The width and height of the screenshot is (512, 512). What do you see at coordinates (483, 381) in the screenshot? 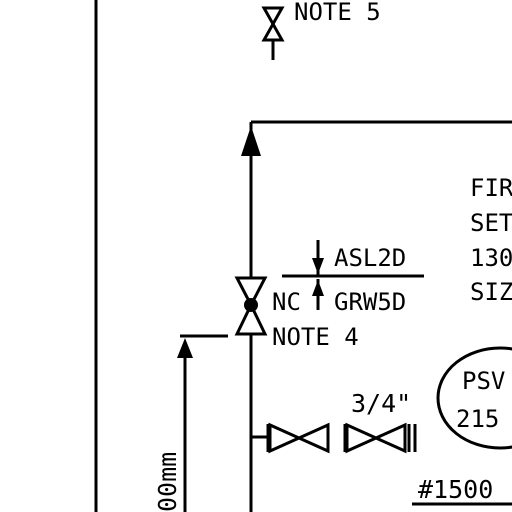
I see `psv-line-1: PSV` at bounding box center [483, 381].